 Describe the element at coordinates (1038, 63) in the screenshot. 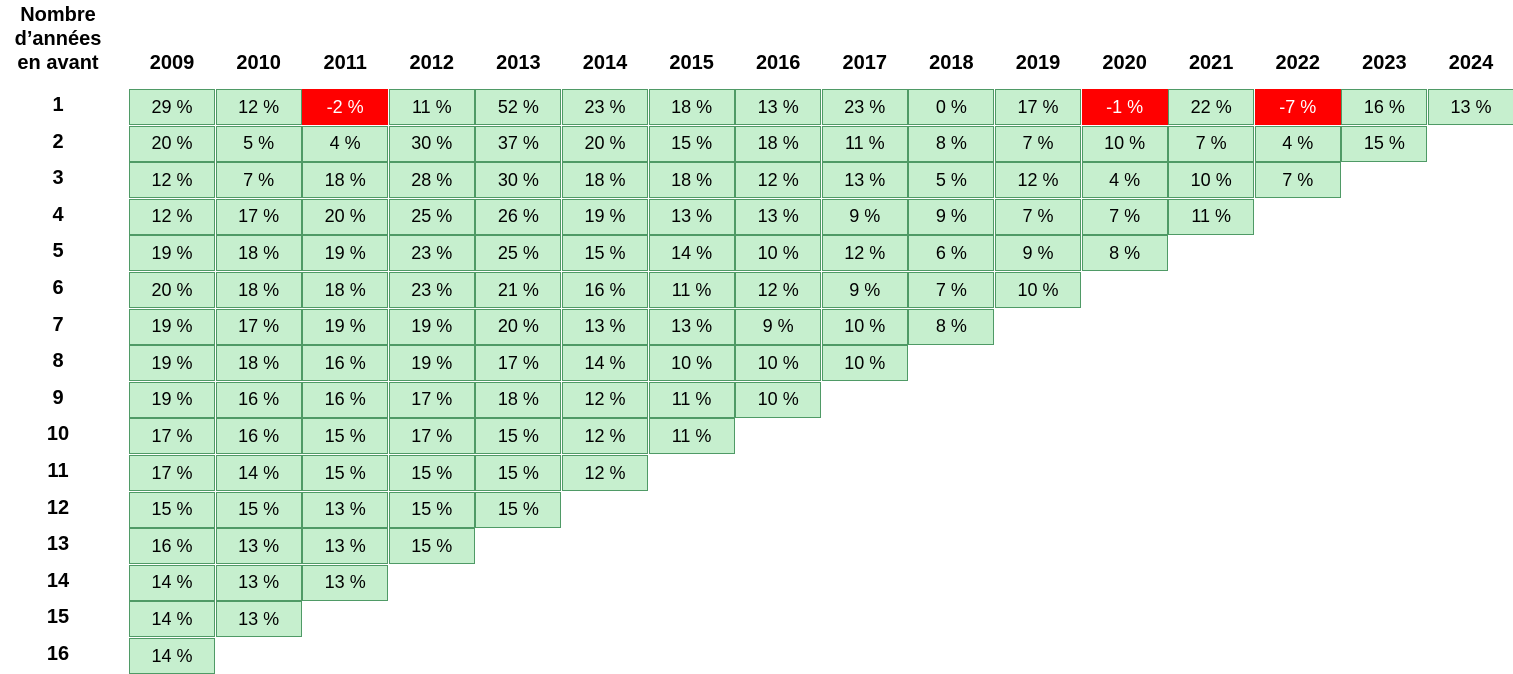

I see `column-header-2019: 2019` at that location.